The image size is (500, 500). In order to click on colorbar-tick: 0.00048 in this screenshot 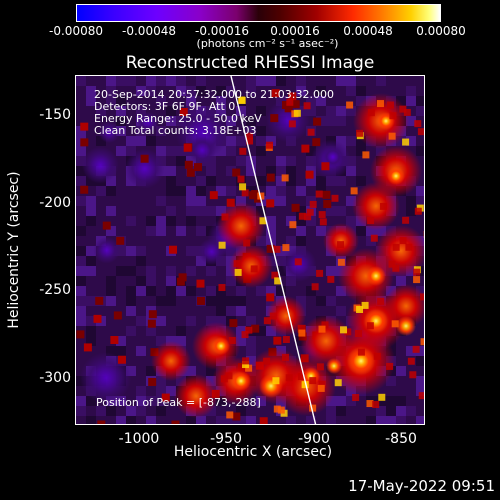, I will do `click(368, 31)`.